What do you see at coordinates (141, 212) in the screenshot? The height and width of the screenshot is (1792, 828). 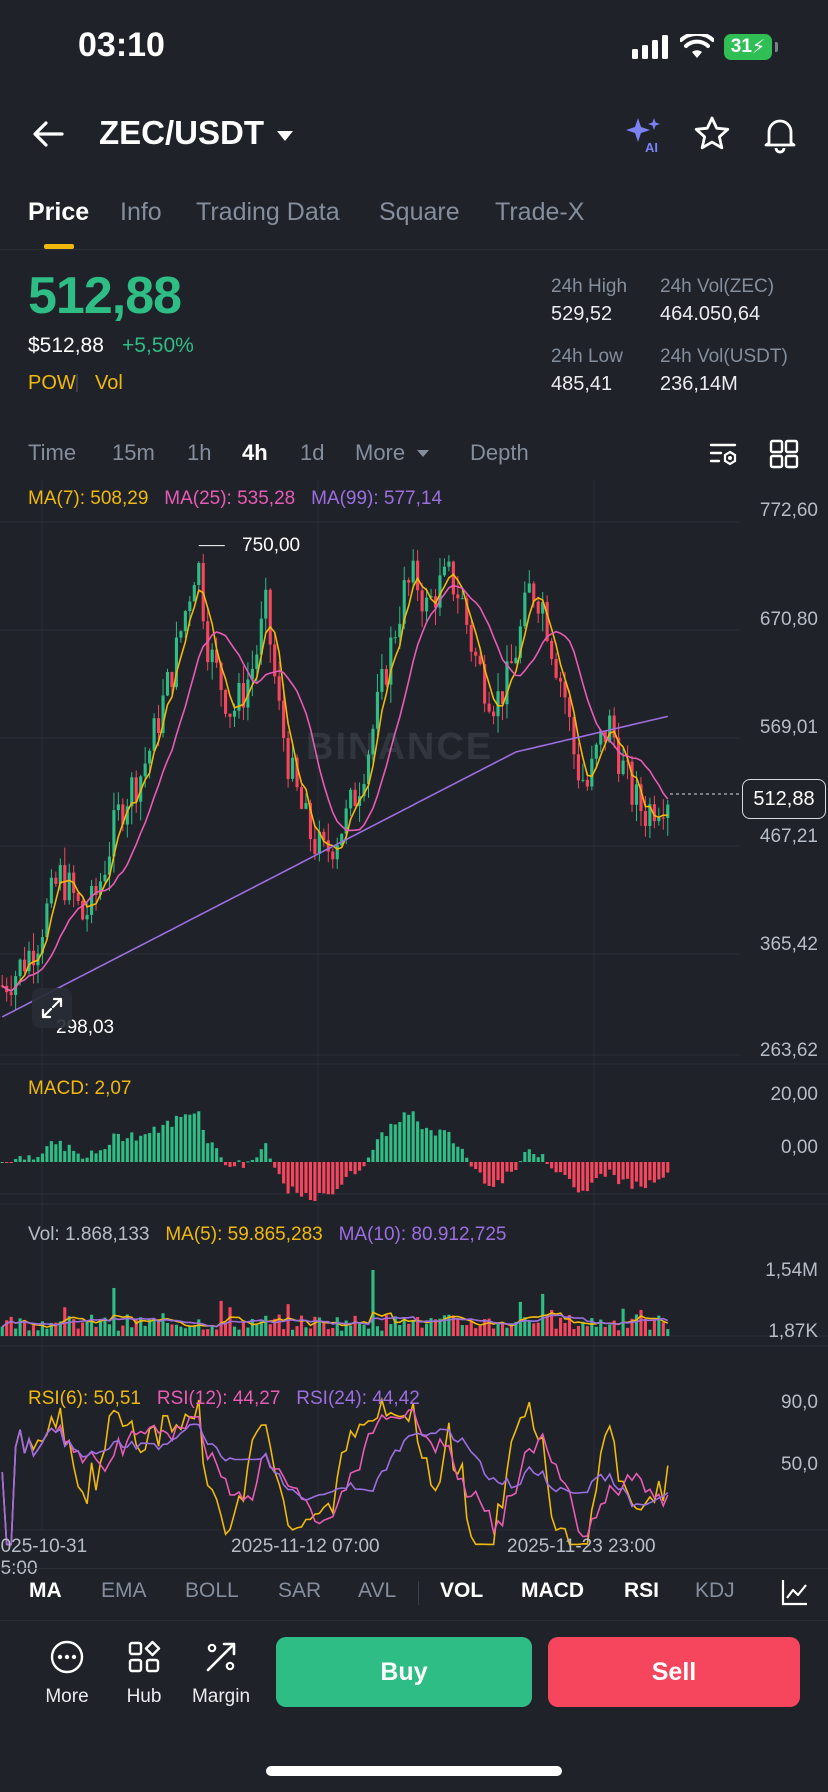 I see `tab-info: Info` at bounding box center [141, 212].